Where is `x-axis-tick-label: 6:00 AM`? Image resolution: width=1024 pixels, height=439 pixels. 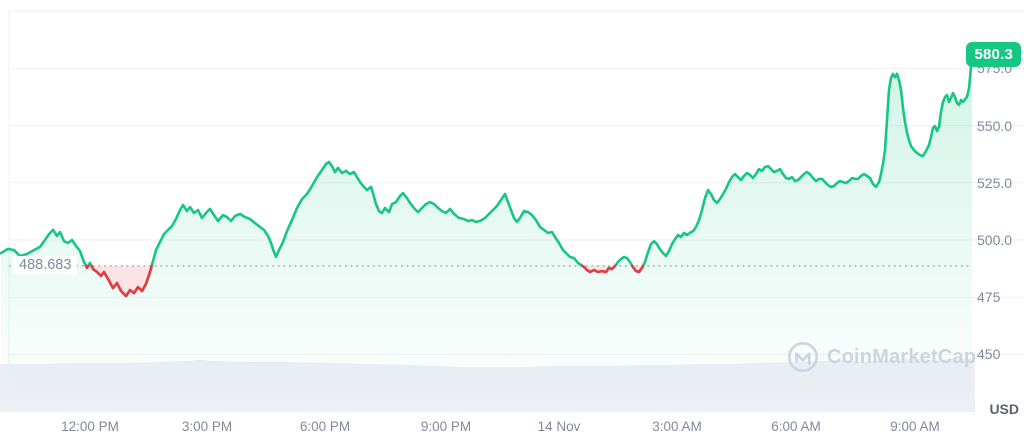
x-axis-tick-label: 6:00 AM is located at coordinates (796, 426).